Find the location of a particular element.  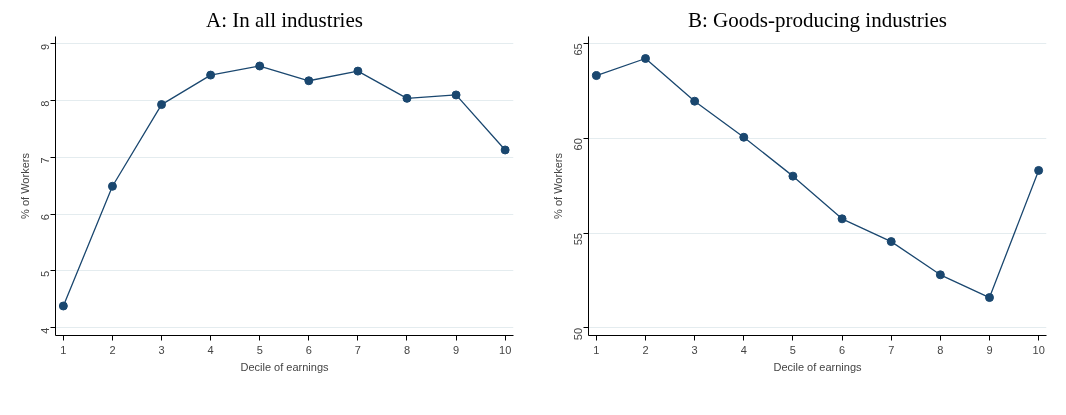

chart-title: B: Goods-producing industries is located at coordinates (817, 19).